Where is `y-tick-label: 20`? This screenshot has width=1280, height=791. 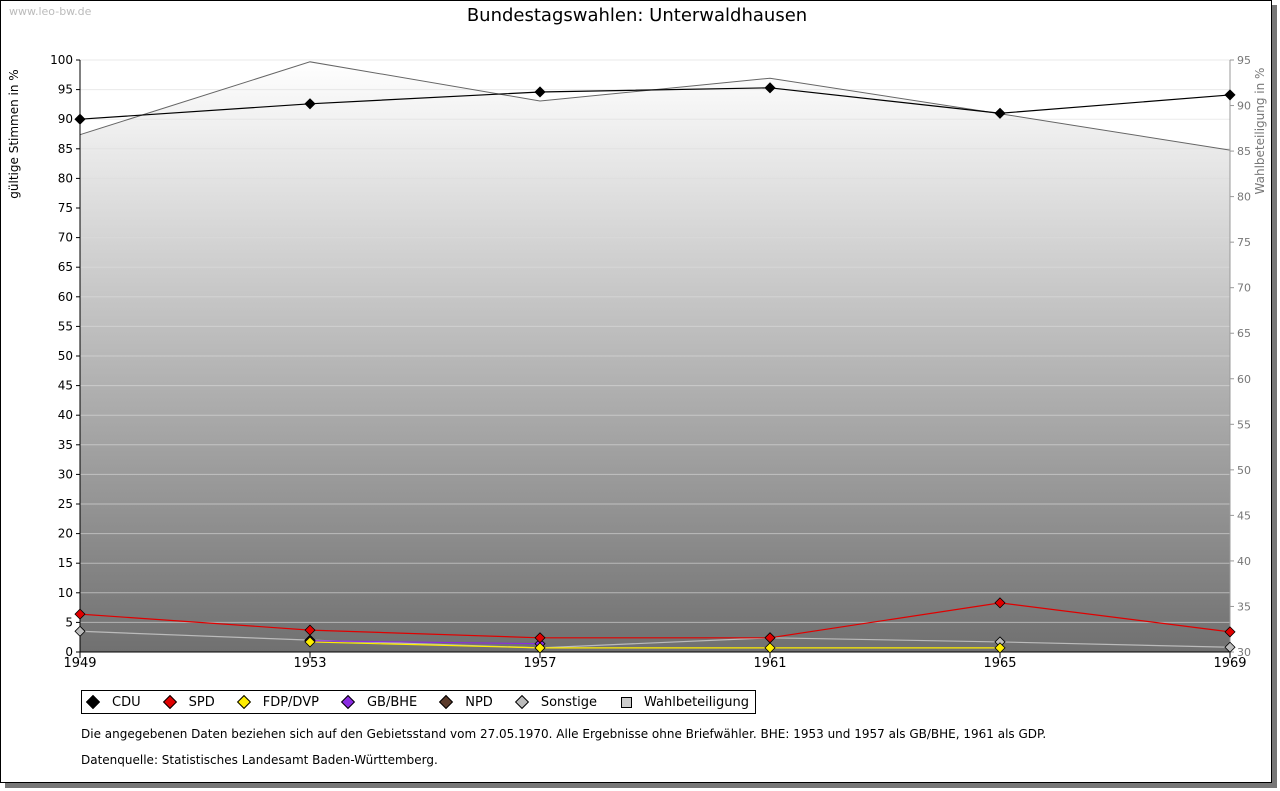
y-tick-label: 20 is located at coordinates (65, 534).